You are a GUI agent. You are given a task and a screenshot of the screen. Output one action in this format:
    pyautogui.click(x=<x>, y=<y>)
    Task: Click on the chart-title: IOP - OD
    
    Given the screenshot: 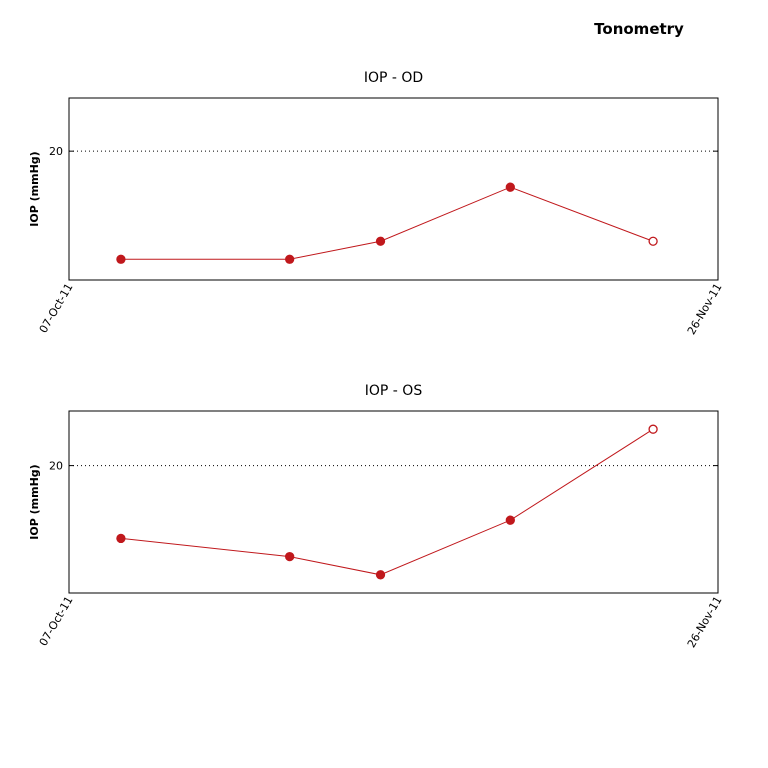 What is the action you would take?
    pyautogui.click(x=393, y=78)
    